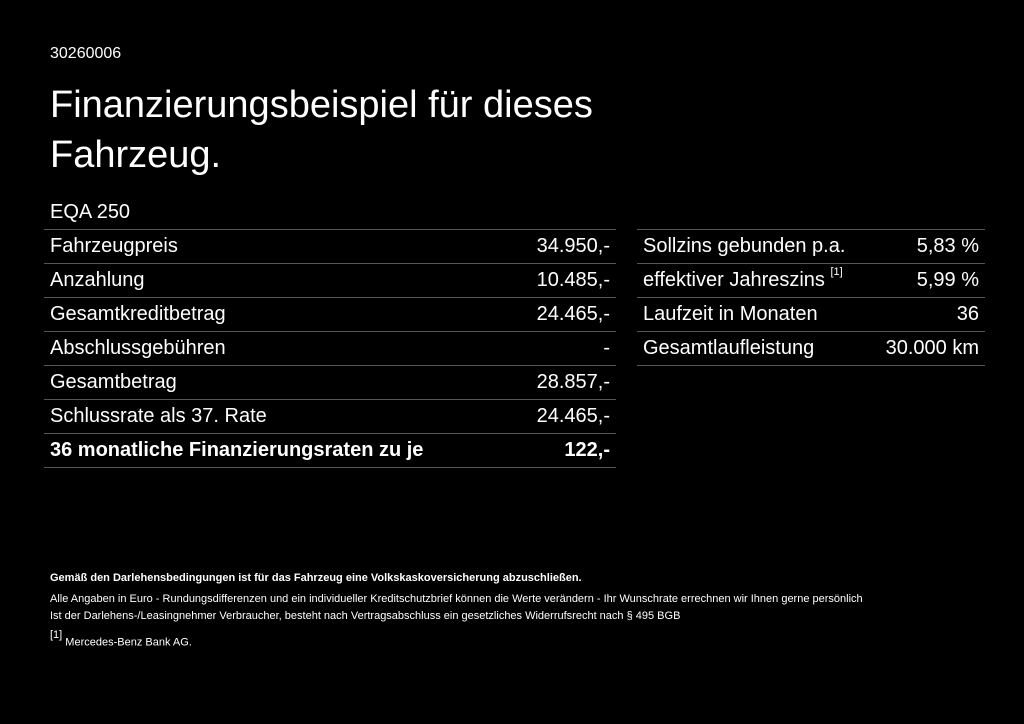 Image resolution: width=1024 pixels, height=724 pixels. Describe the element at coordinates (330, 246) in the screenshot. I see `table-row: Fahrzeugpreis 34.950,-` at that location.